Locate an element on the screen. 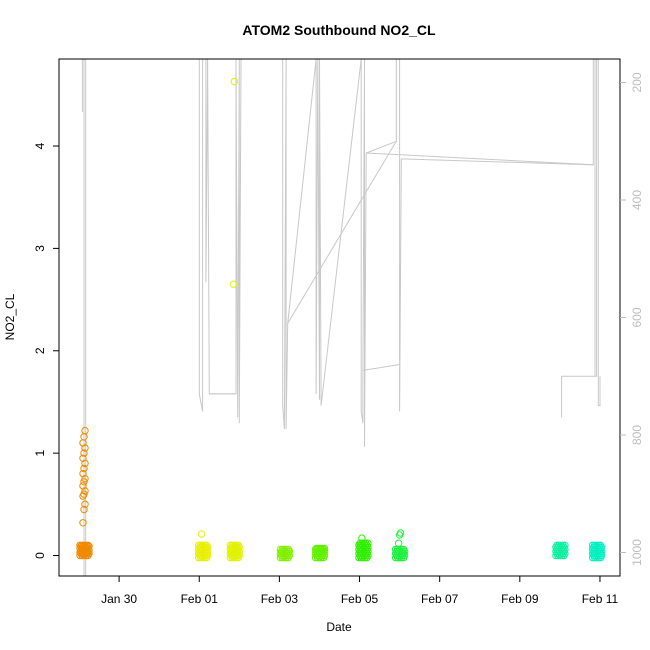  y2-tick-label-4: 1000 is located at coordinates (637, 552).